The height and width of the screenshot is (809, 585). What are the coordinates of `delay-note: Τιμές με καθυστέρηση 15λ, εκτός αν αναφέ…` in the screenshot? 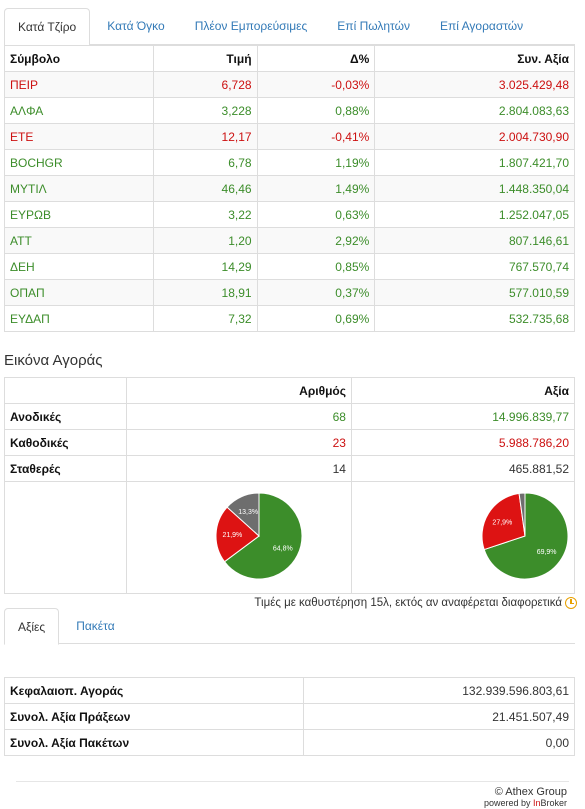 It's located at (415, 603).